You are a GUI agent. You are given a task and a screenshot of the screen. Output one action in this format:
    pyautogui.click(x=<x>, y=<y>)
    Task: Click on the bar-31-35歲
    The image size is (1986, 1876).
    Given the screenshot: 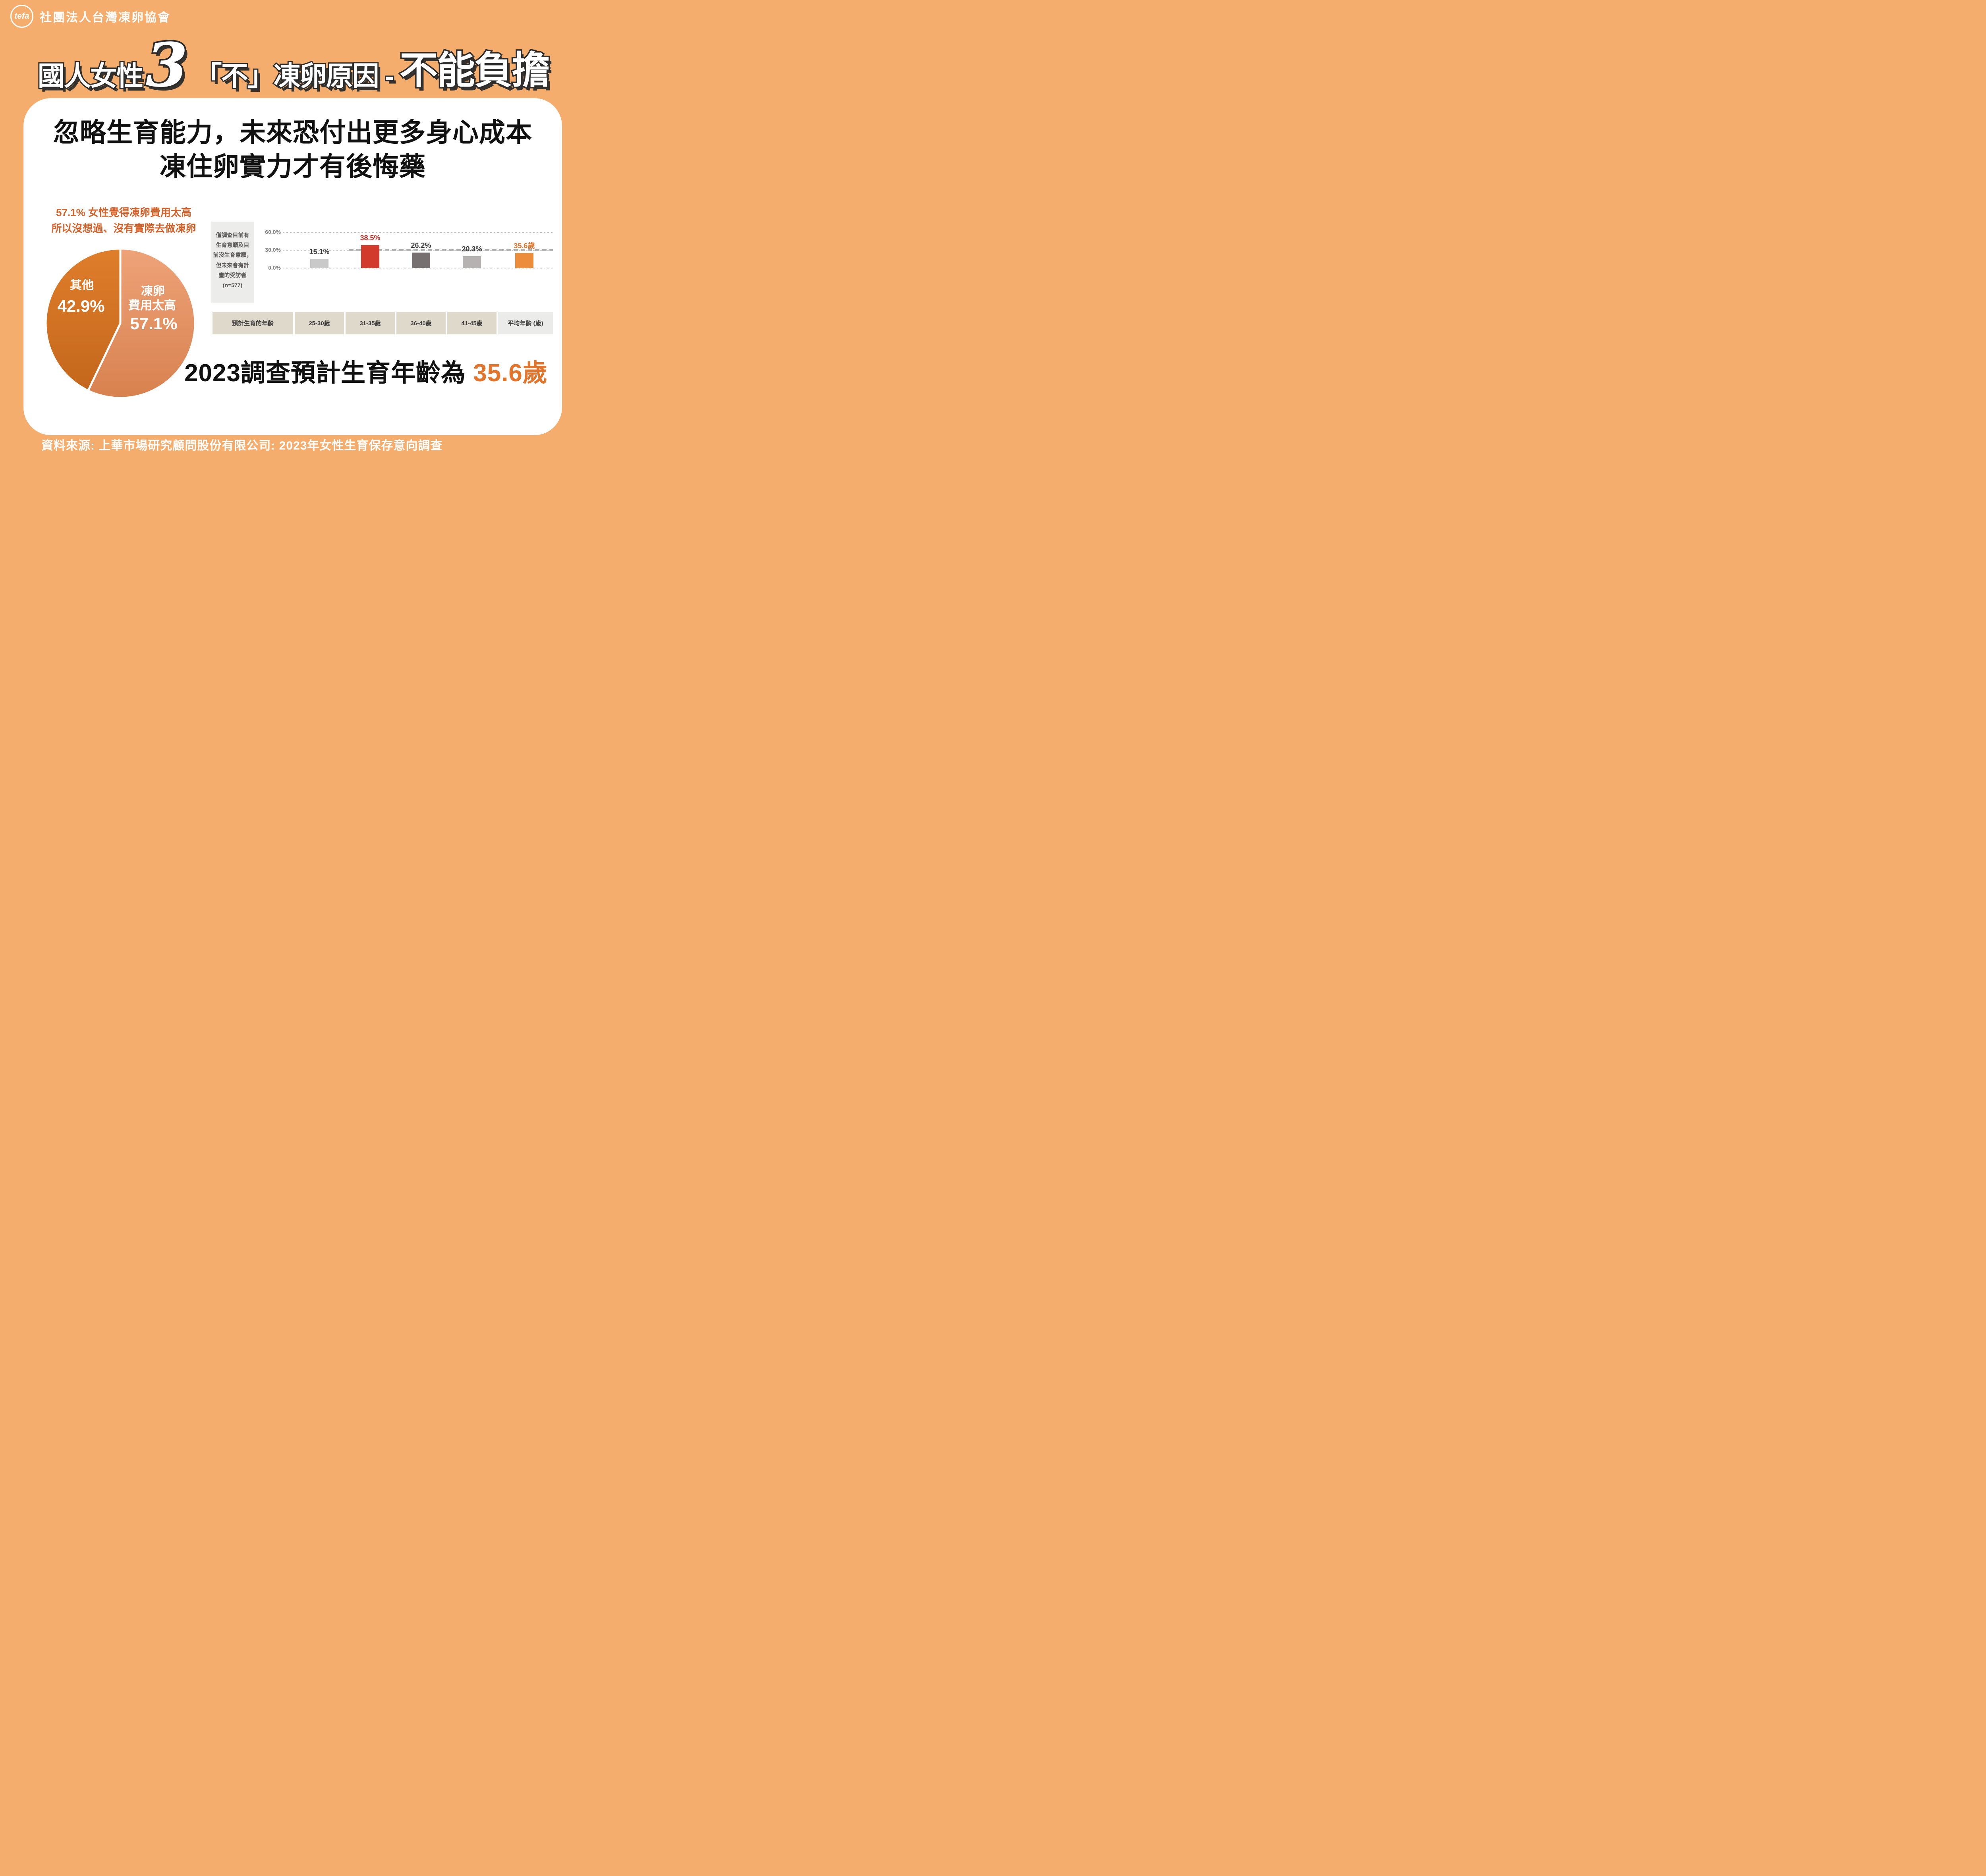 What is the action you would take?
    pyautogui.click(x=370, y=256)
    